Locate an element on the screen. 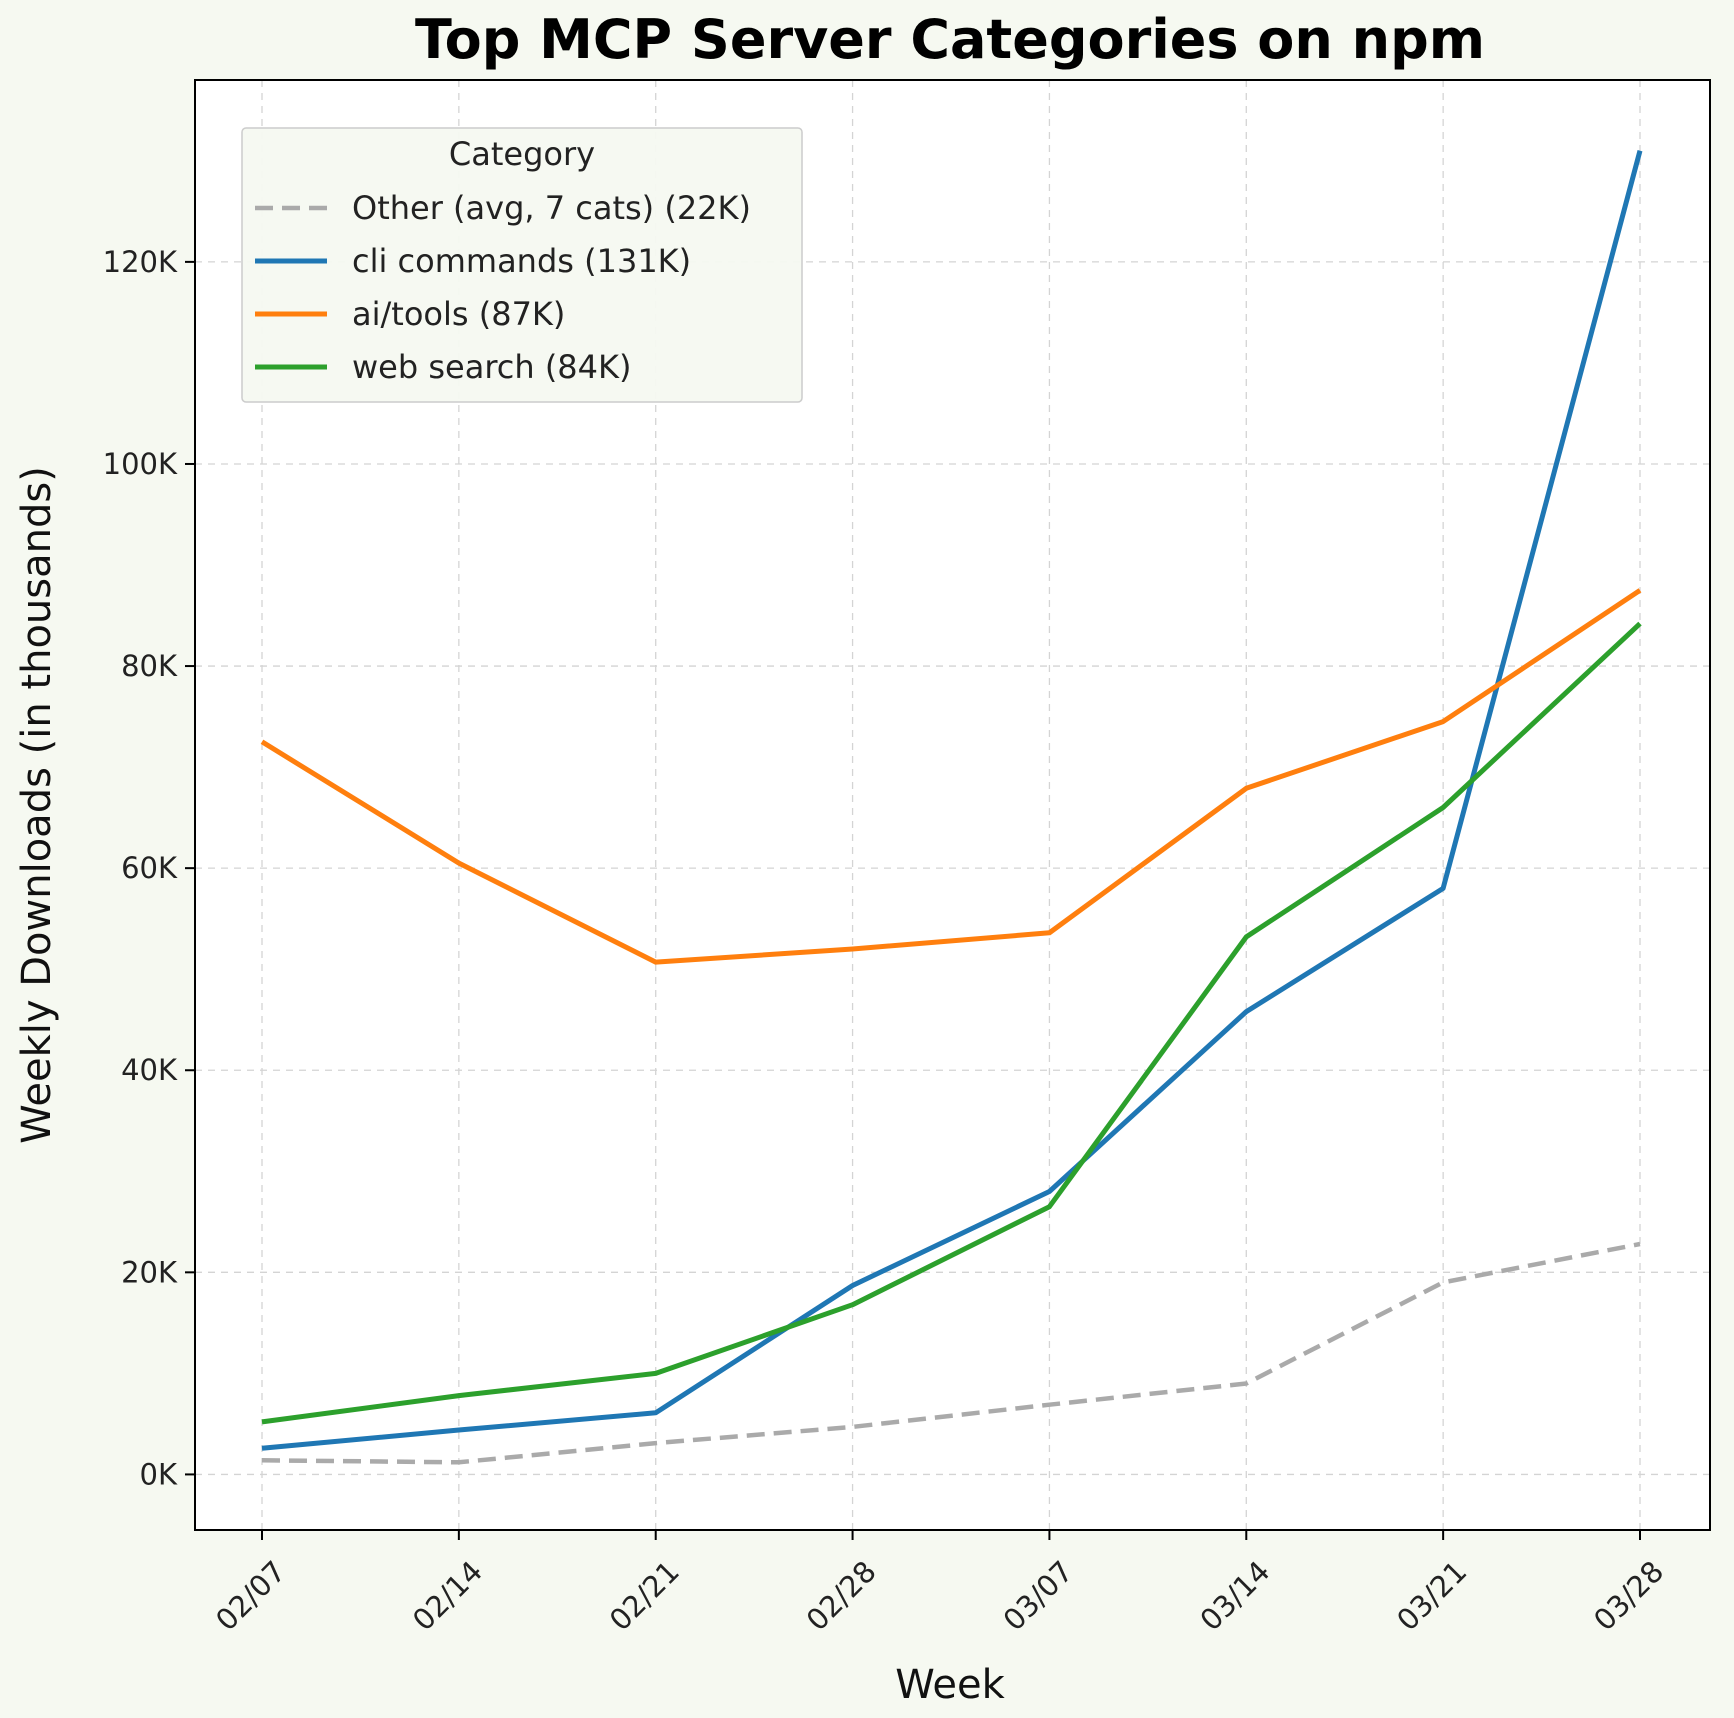 This screenshot has width=1734, height=1718. legend-label: ai/tools (87K) is located at coordinates (458, 314).